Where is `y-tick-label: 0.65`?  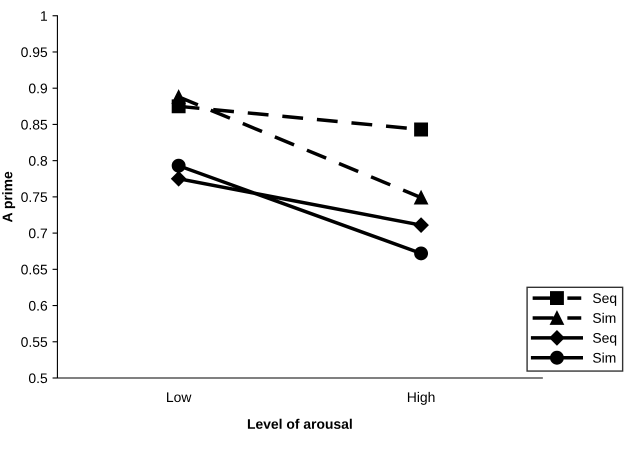 y-tick-label: 0.65 is located at coordinates (34, 269).